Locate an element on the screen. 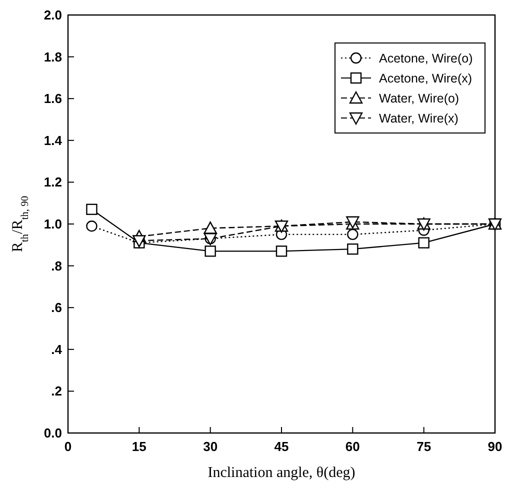  y-tick-label: .6 is located at coordinates (56, 308).